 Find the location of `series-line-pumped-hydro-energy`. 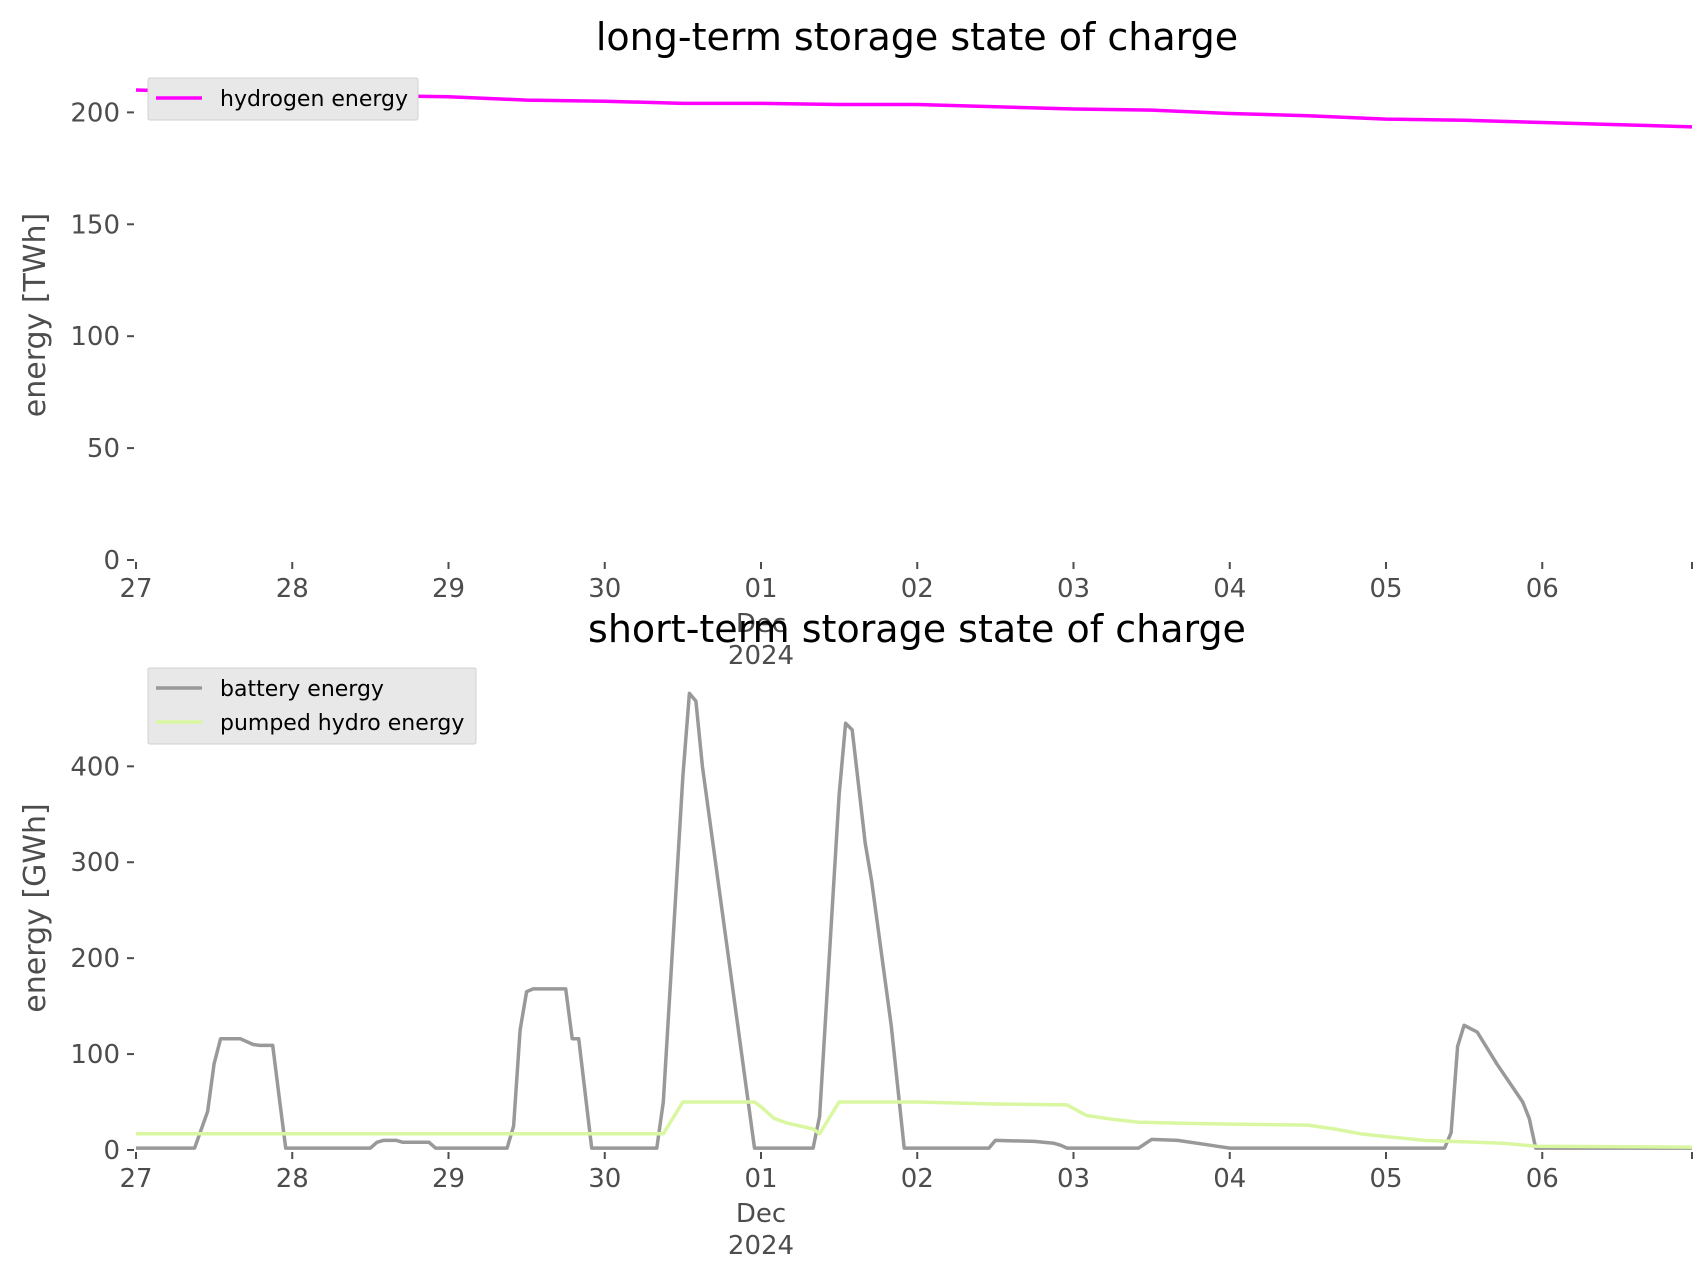

series-line-pumped-hydro-energy is located at coordinates (914, 1124).